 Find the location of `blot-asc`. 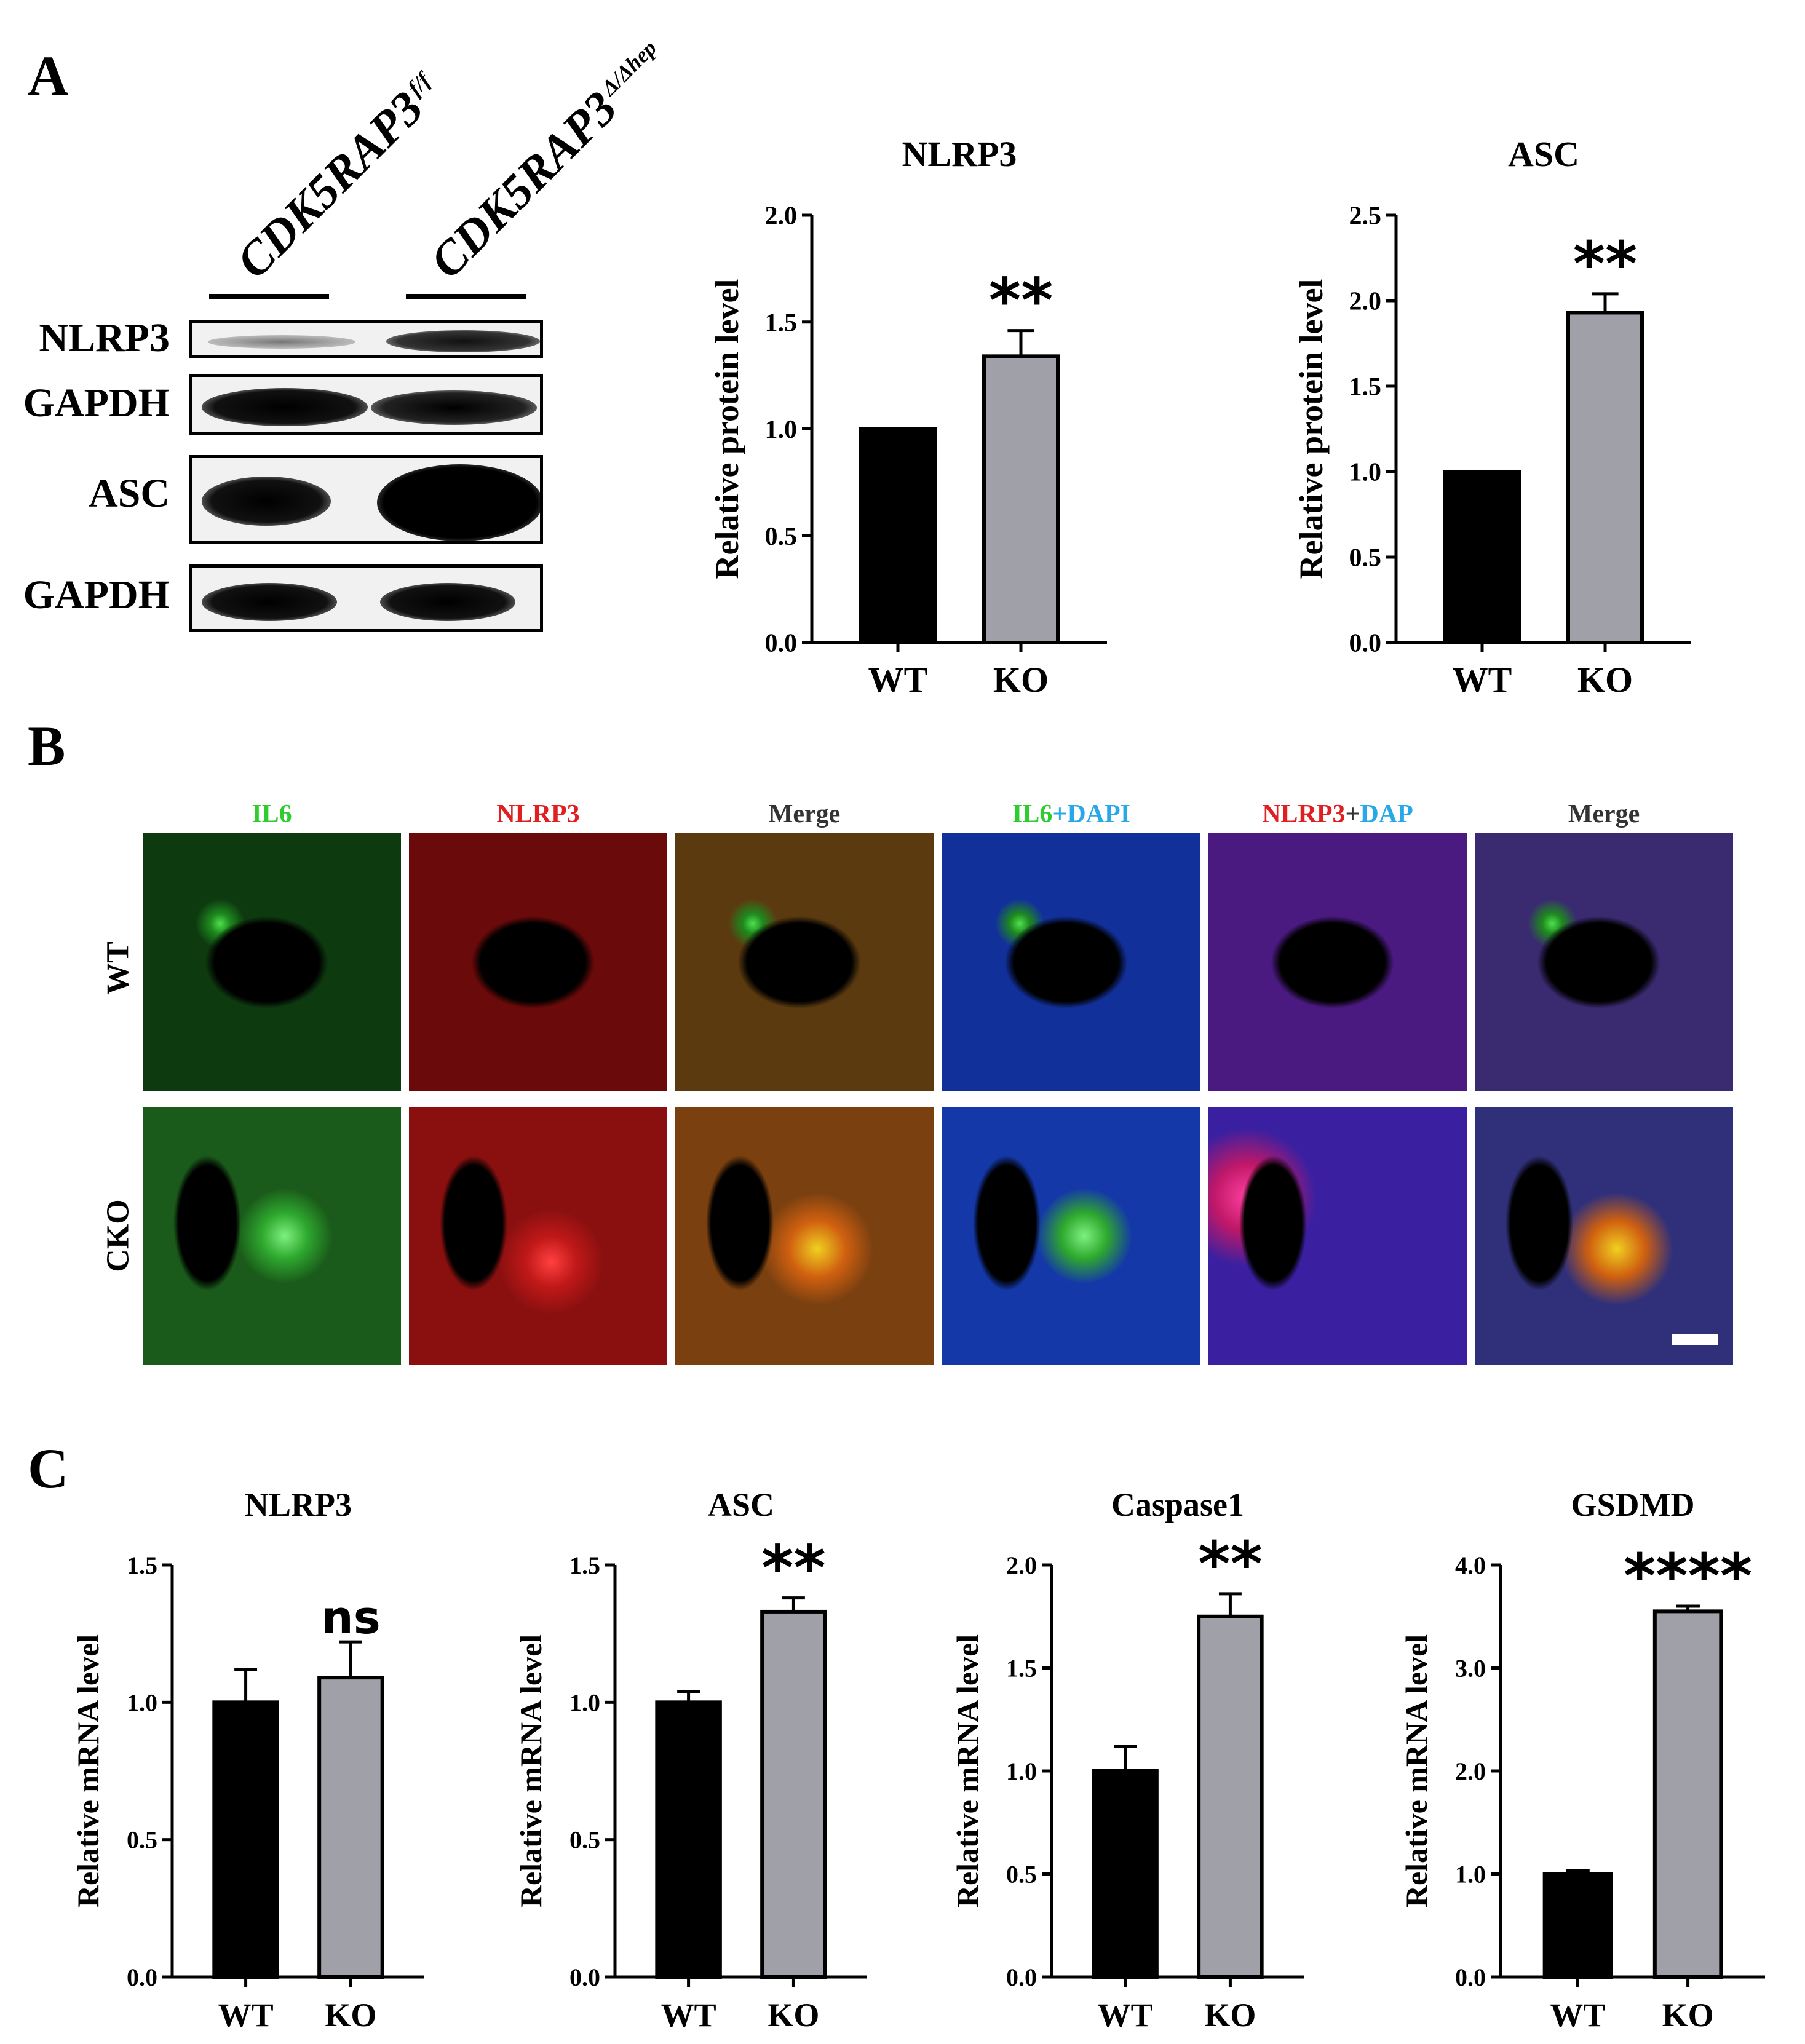

blot-asc is located at coordinates (366, 499).